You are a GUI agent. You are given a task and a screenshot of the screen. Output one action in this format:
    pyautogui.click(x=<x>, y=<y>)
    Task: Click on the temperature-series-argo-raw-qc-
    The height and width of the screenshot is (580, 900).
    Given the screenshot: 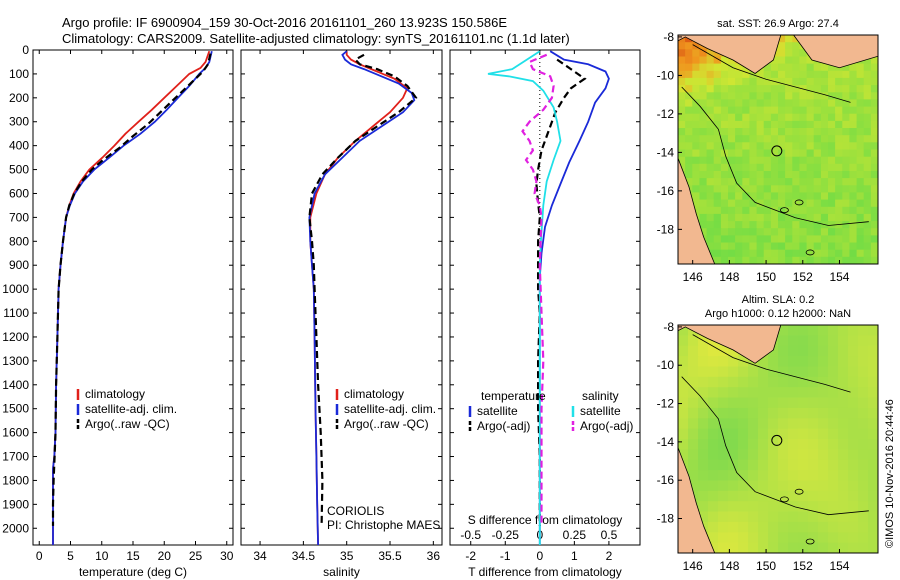 What is the action you would take?
    pyautogui.click(x=131, y=289)
    